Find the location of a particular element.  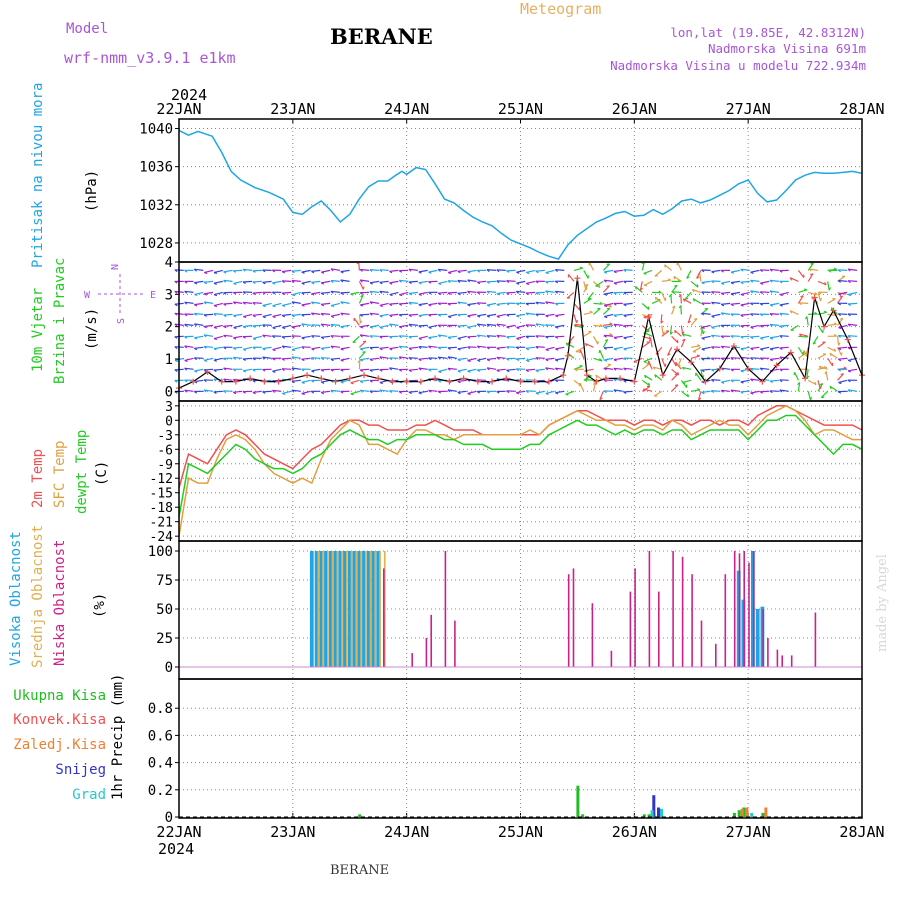

wind-ylabel-sub: Brzina i Pravac is located at coordinates (60, 321).